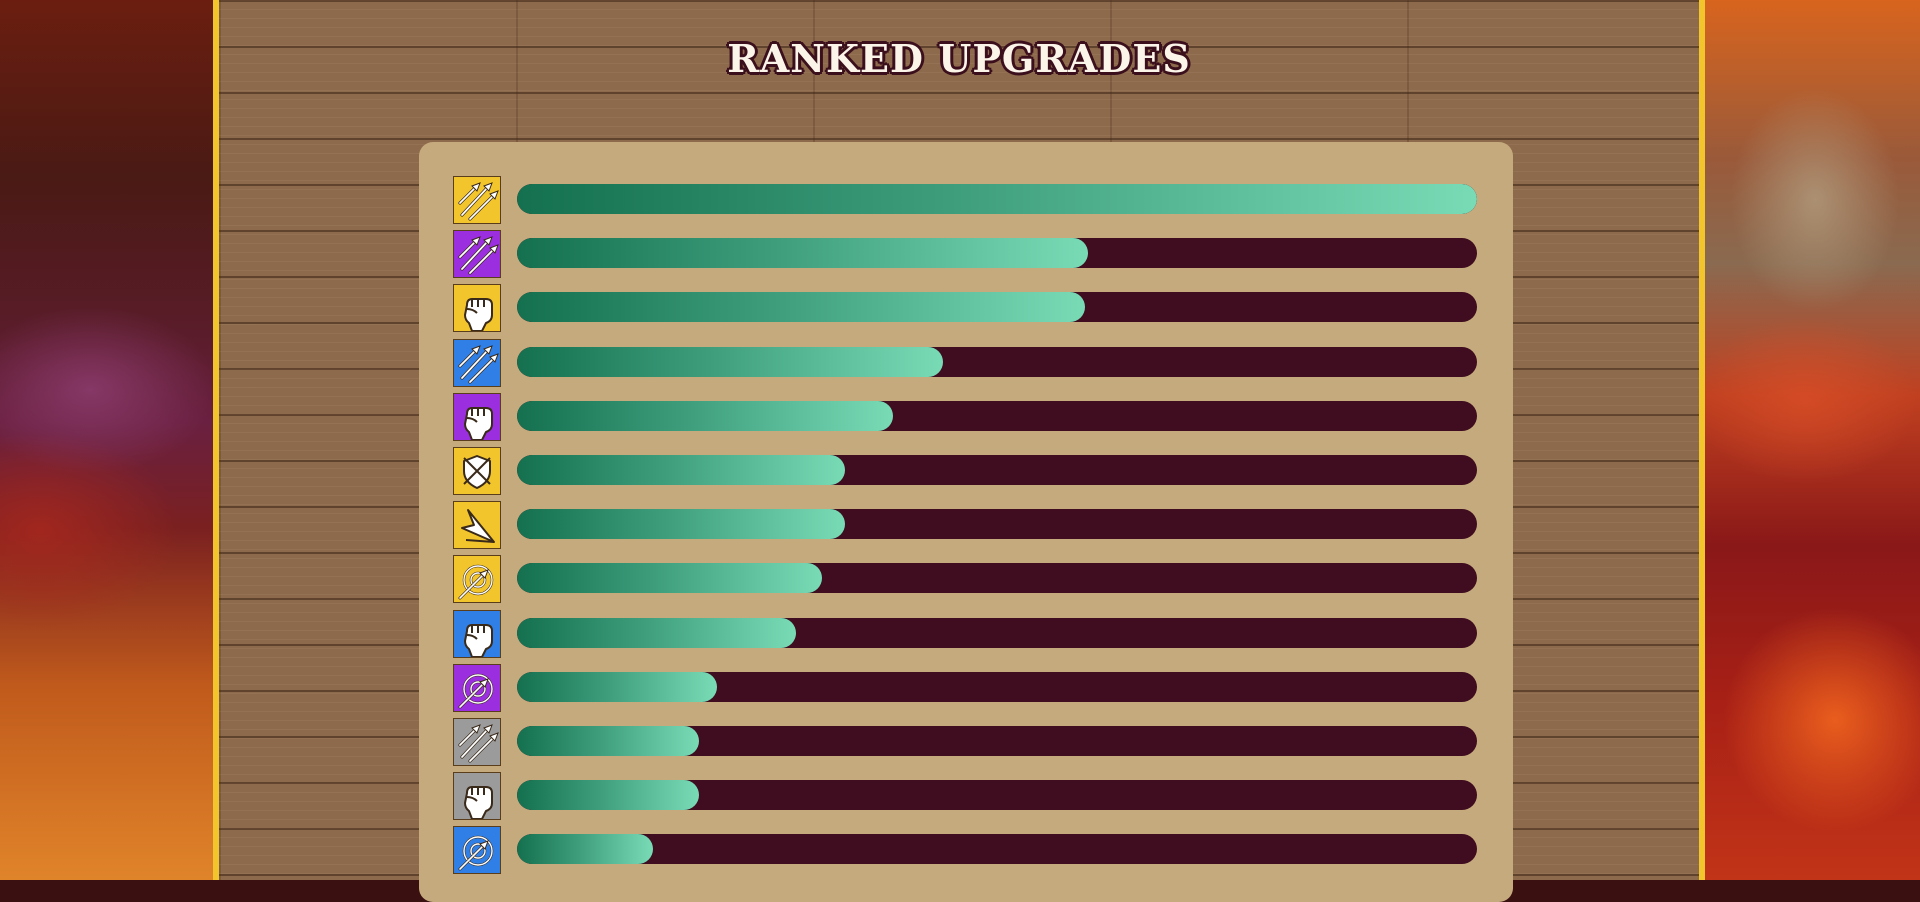 The width and height of the screenshot is (1920, 902). I want to click on page-title: RANKED UPGRADES, so click(959, 58).